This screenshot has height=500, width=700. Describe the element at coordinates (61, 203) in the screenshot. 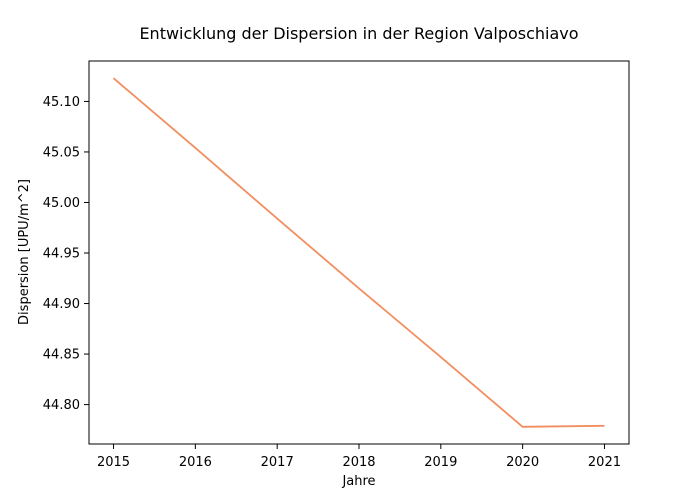

I see `y-tick-label: 45.00` at that location.